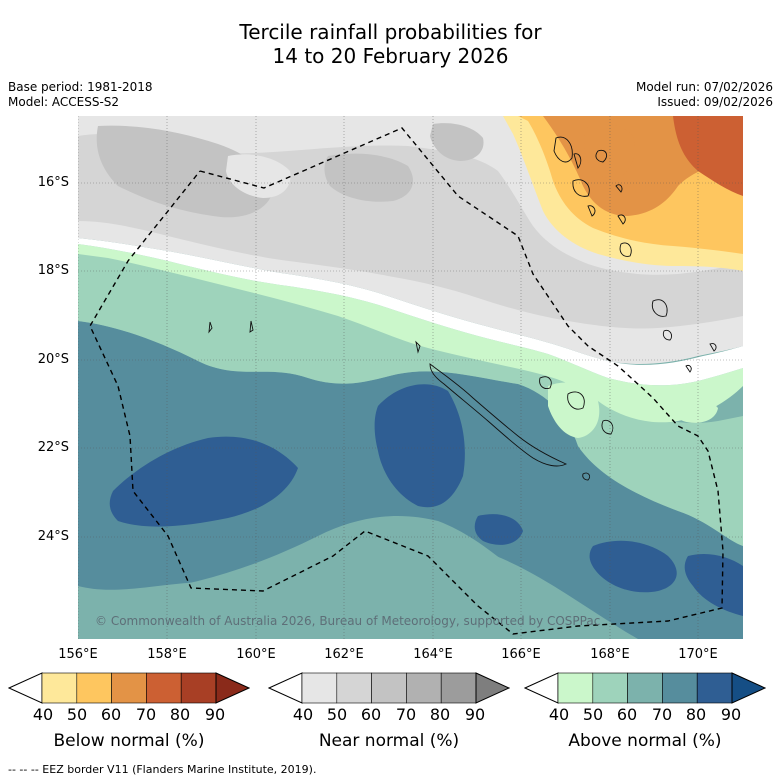  Describe the element at coordinates (348, 577) in the screenshot. I see `above-60-zone-south` at that location.